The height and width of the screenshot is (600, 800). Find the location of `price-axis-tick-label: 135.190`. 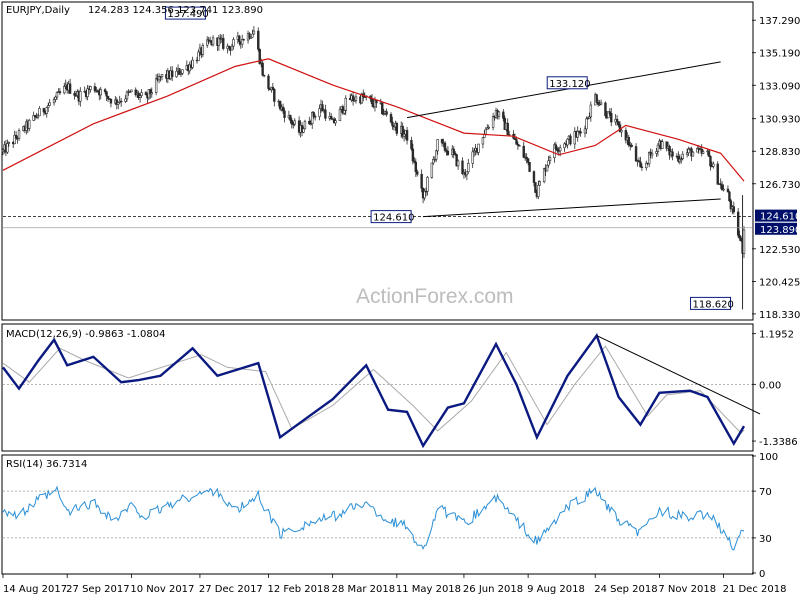

price-axis-tick-label: 135.190 is located at coordinates (779, 54).